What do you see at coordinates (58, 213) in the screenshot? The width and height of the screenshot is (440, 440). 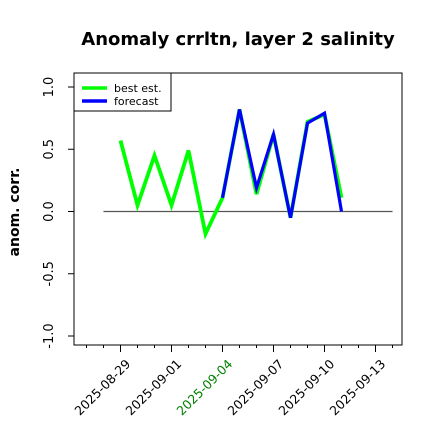 I see `y-axis: -1.0 -0.5 0.0 0.5 1.0` at bounding box center [58, 213].